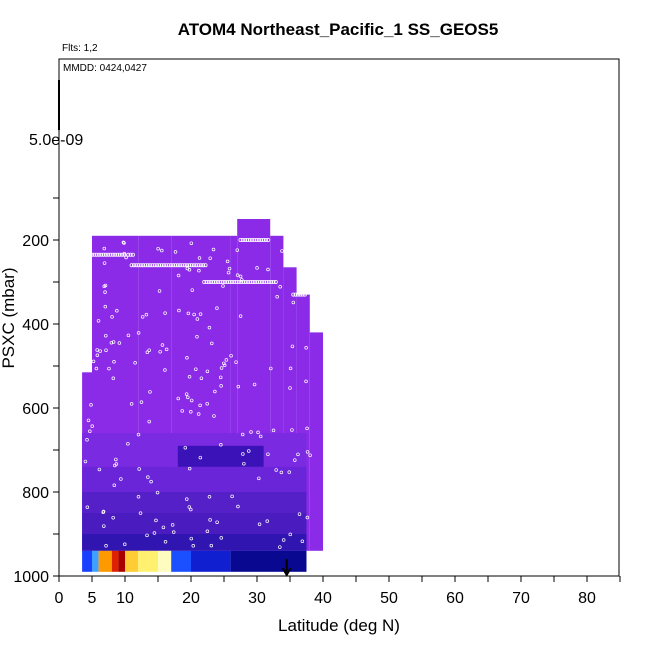 This screenshot has width=650, height=650. Describe the element at coordinates (35, 409) in the screenshot. I see `y-tick-label: 600` at that location.